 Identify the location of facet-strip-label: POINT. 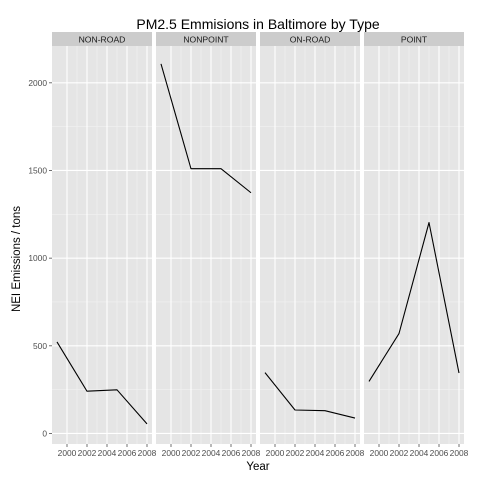
(414, 40).